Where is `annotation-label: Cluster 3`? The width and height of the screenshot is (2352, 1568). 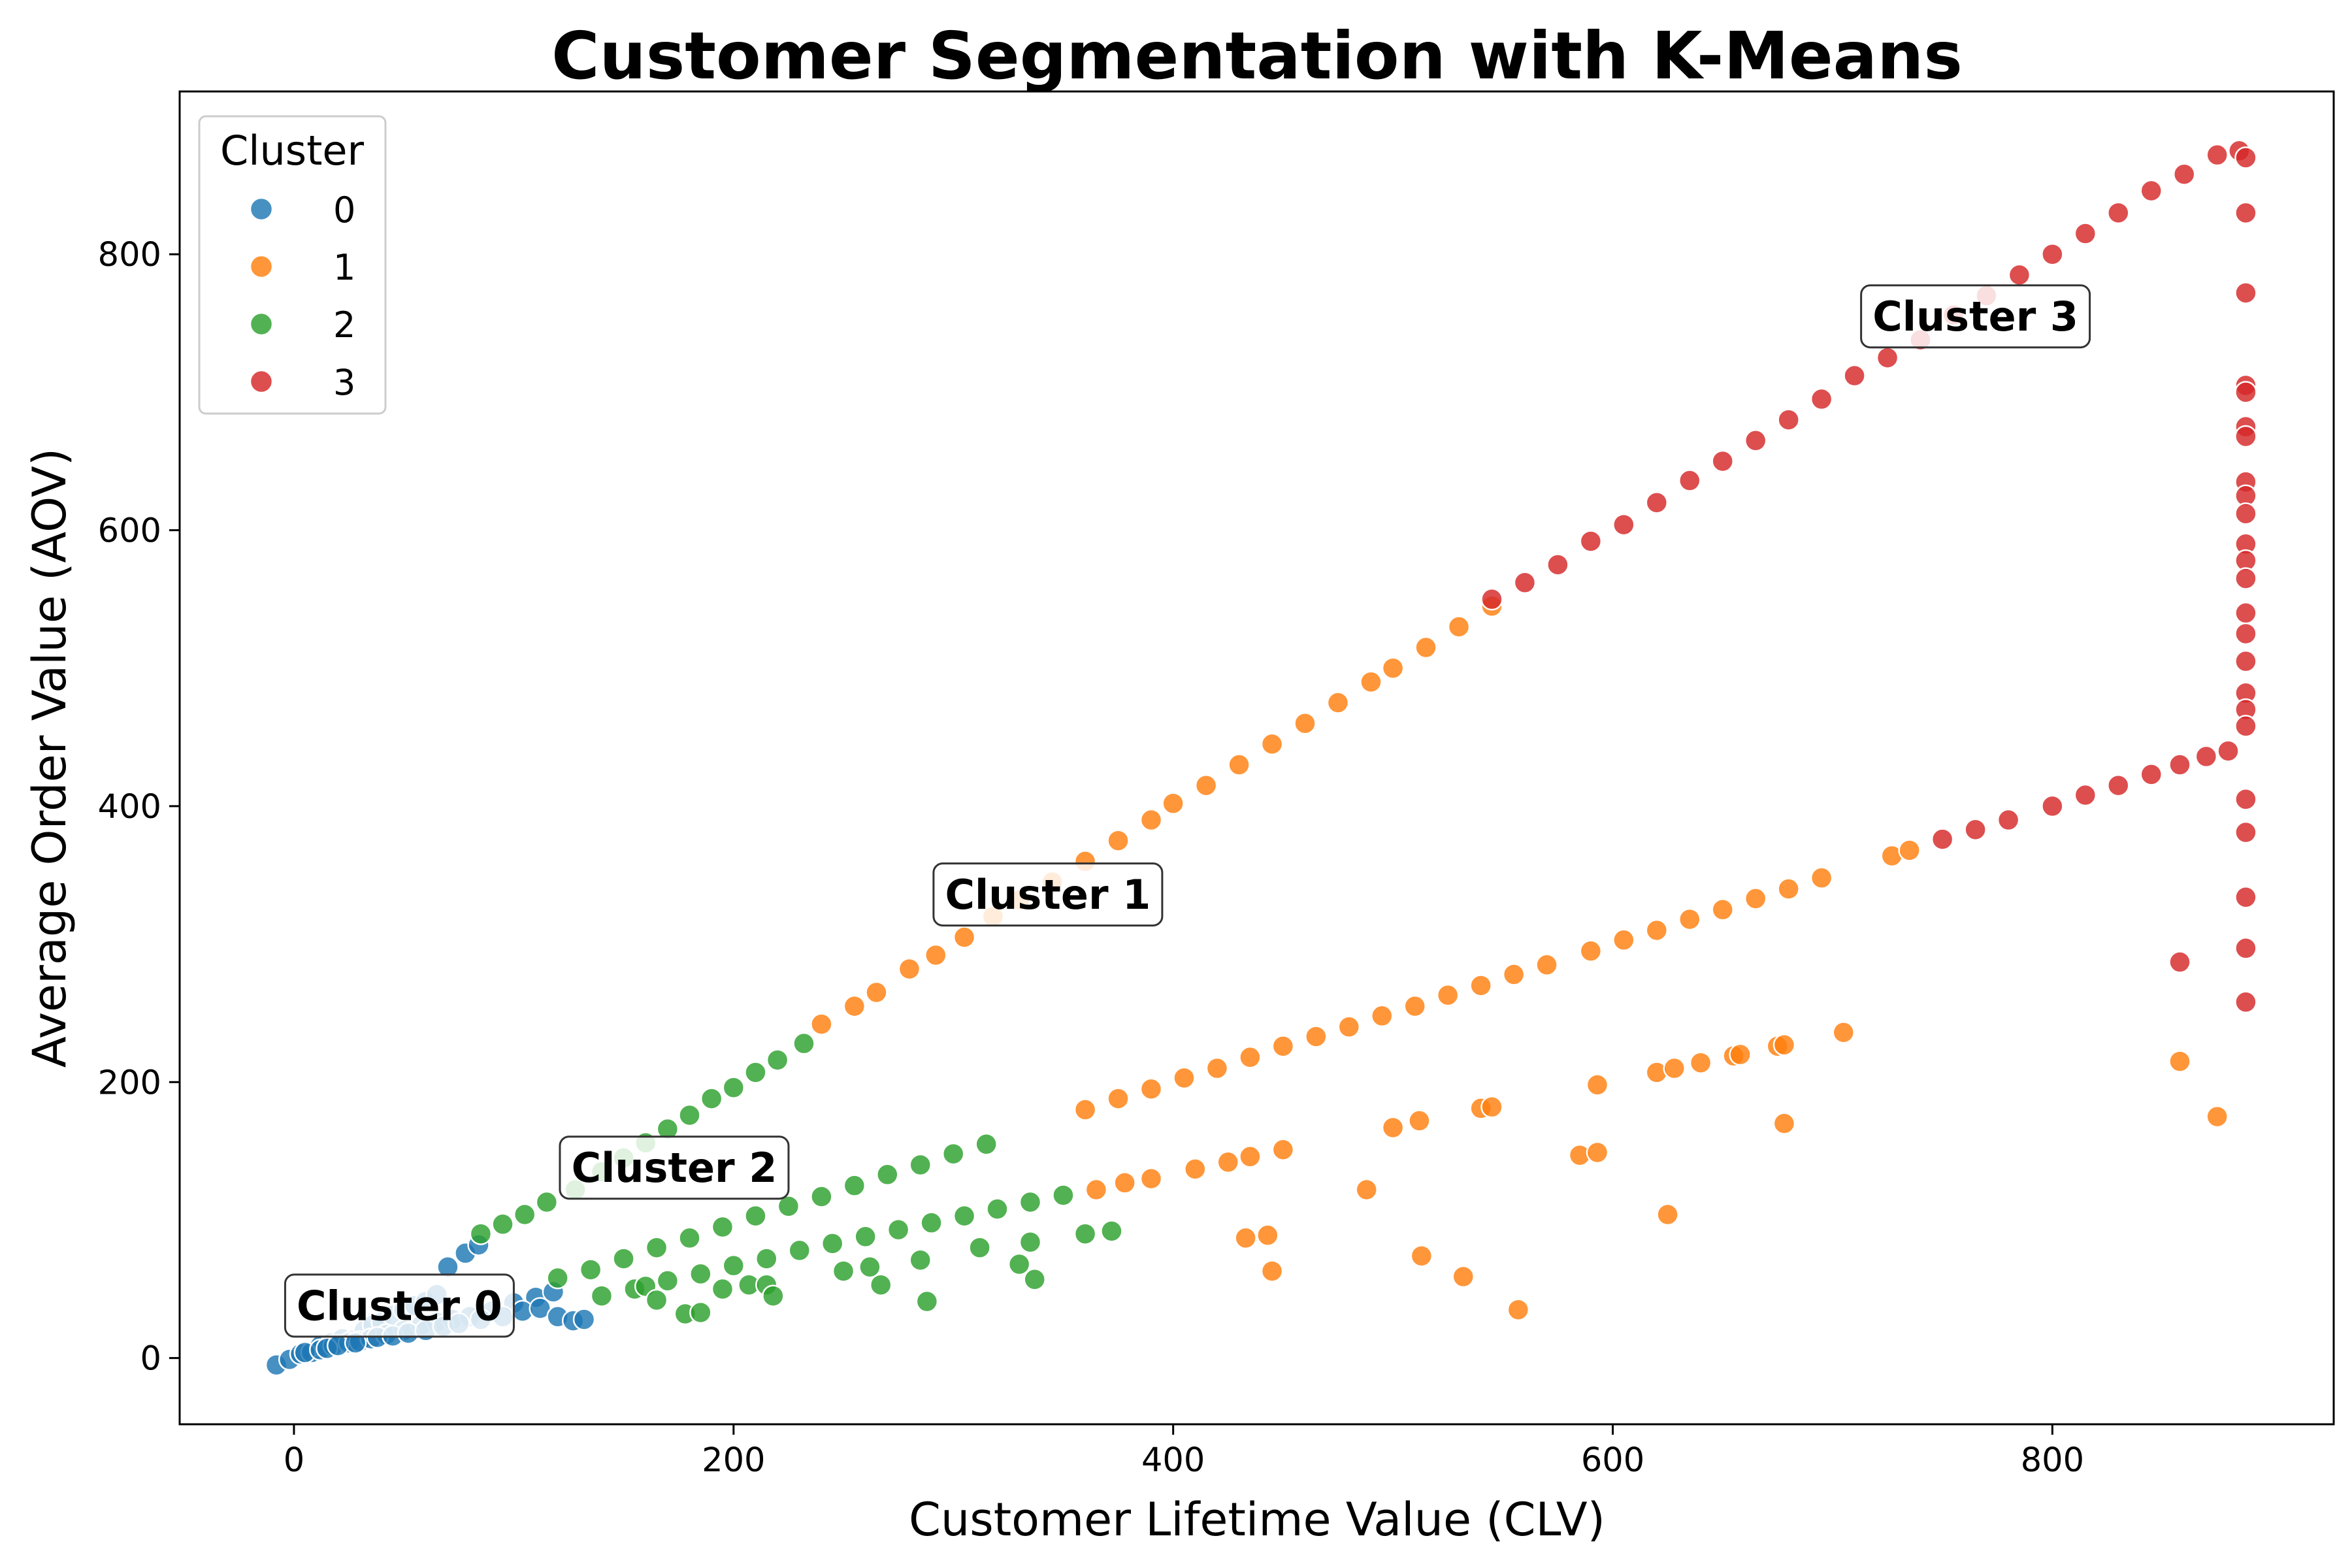
annotation-label: Cluster 3 is located at coordinates (1975, 316).